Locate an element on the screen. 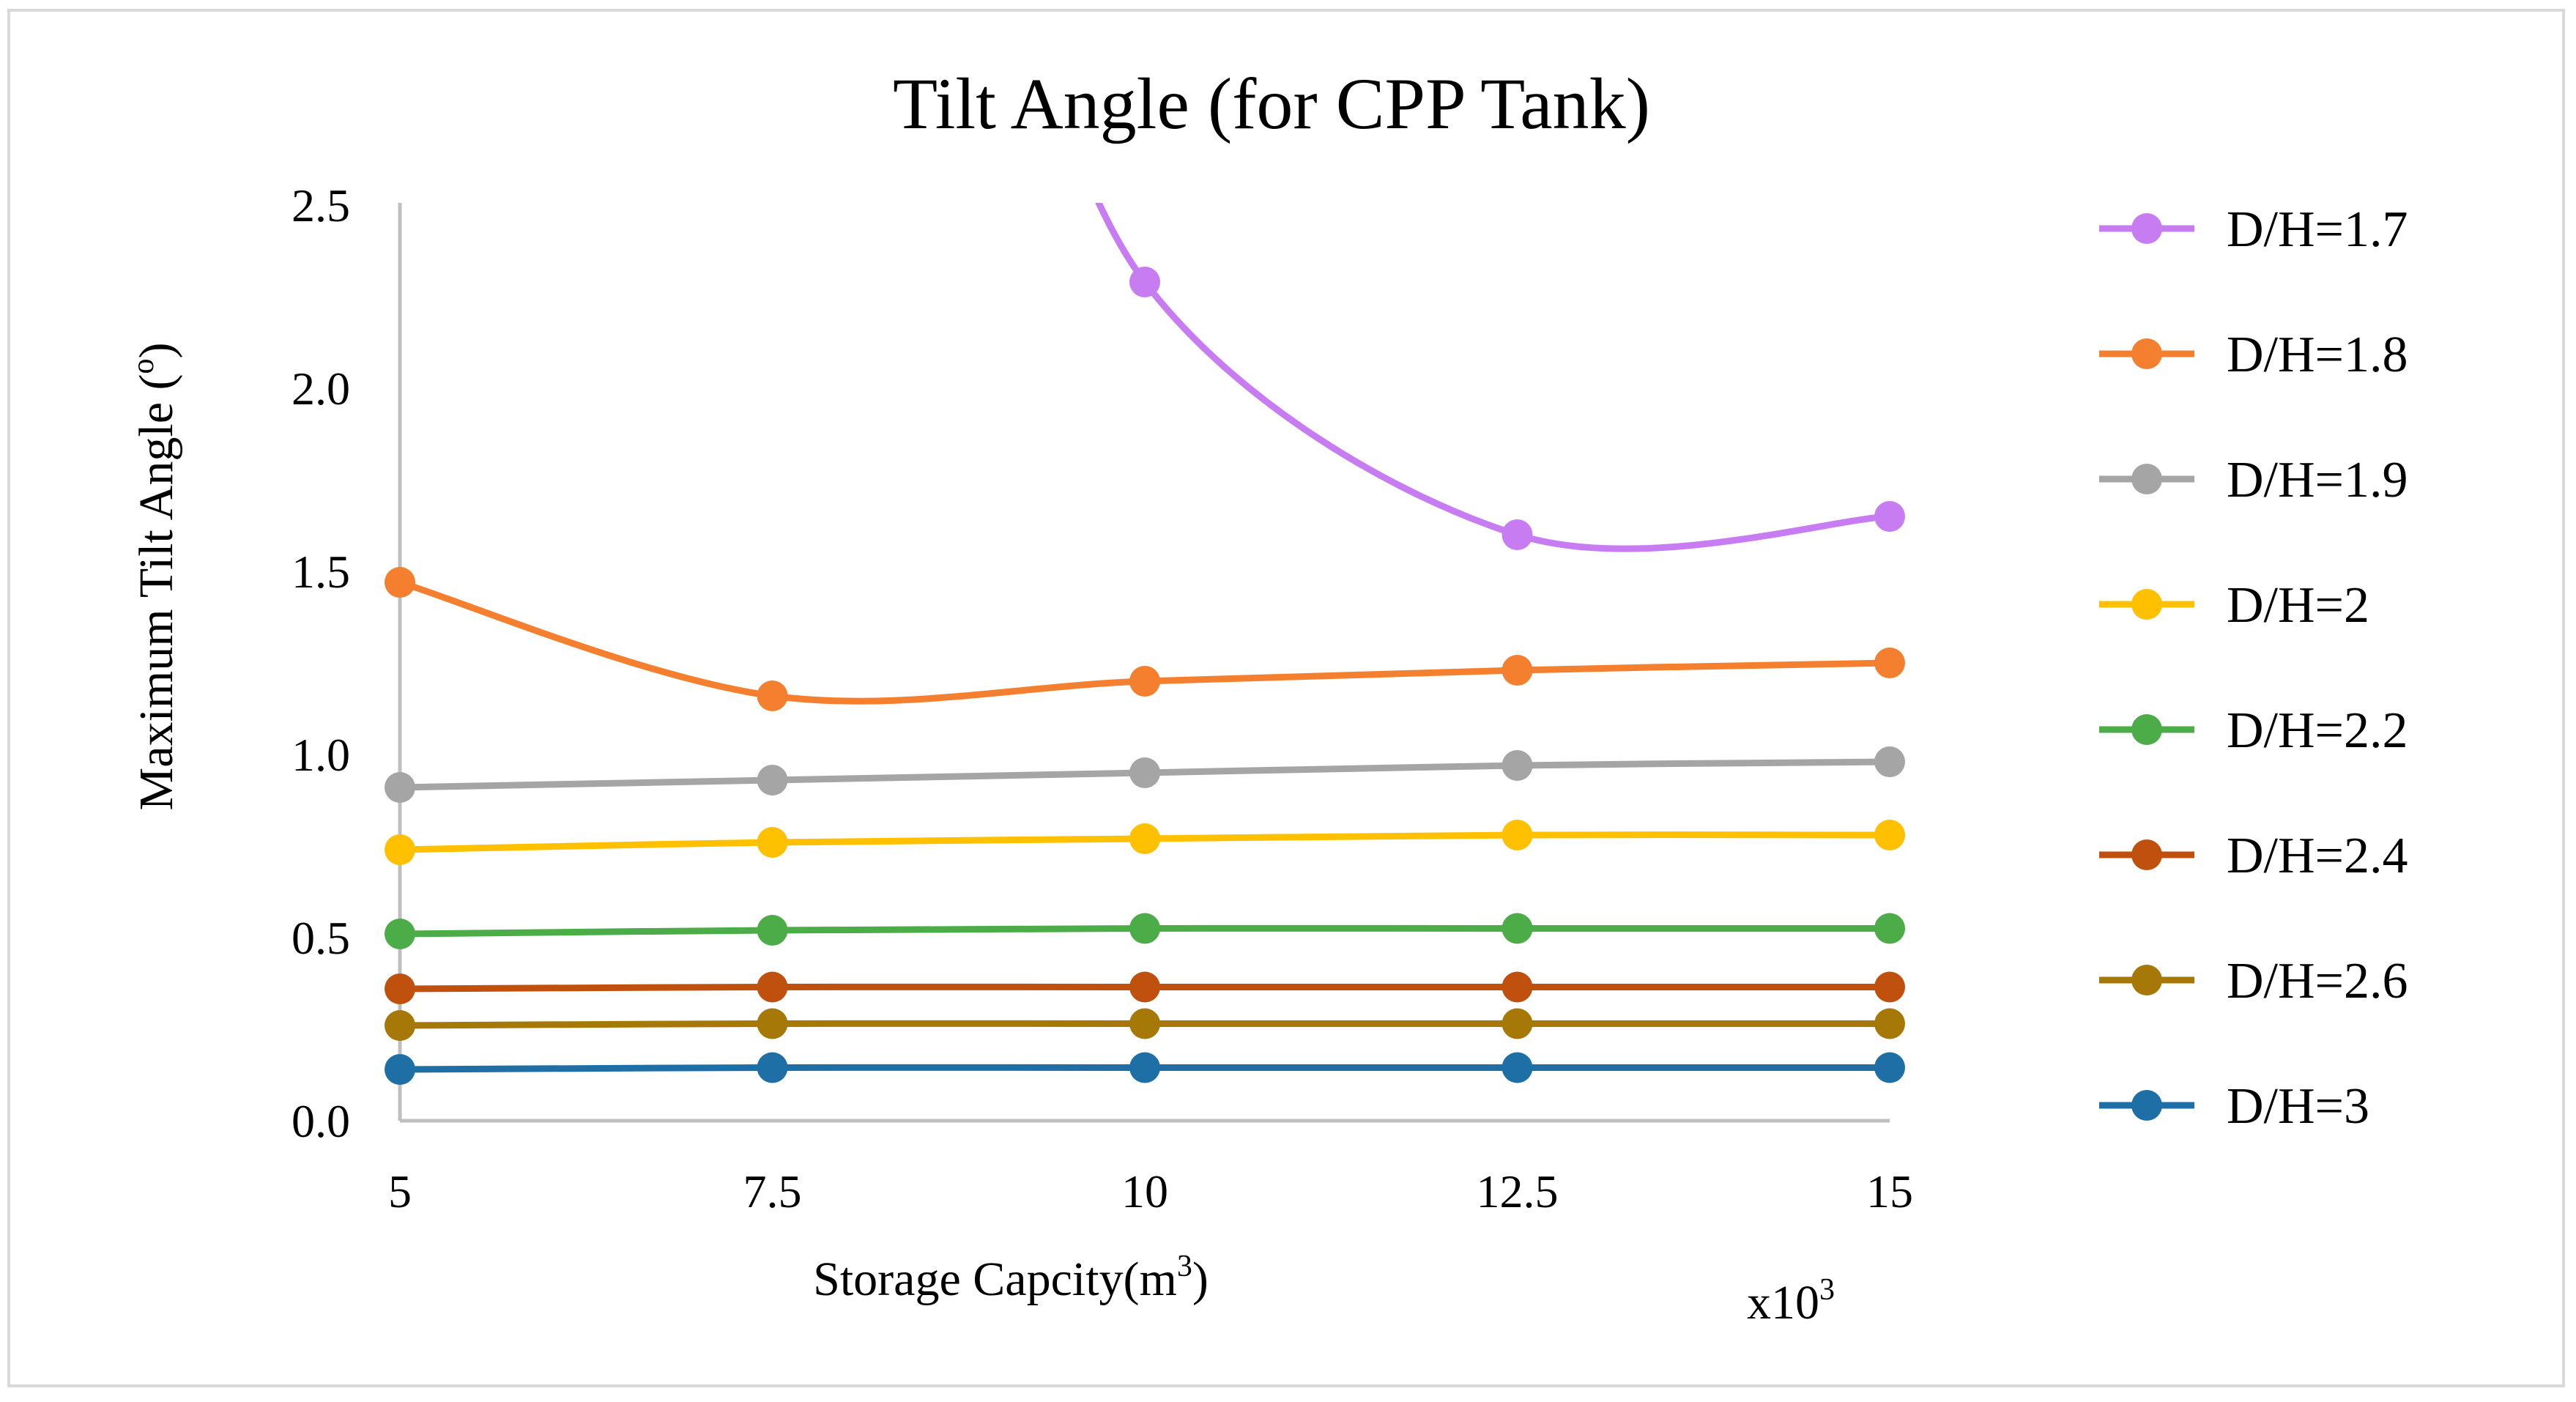 This screenshot has height=1402, width=2576. y-tick-label: 2.0 is located at coordinates (321, 389).